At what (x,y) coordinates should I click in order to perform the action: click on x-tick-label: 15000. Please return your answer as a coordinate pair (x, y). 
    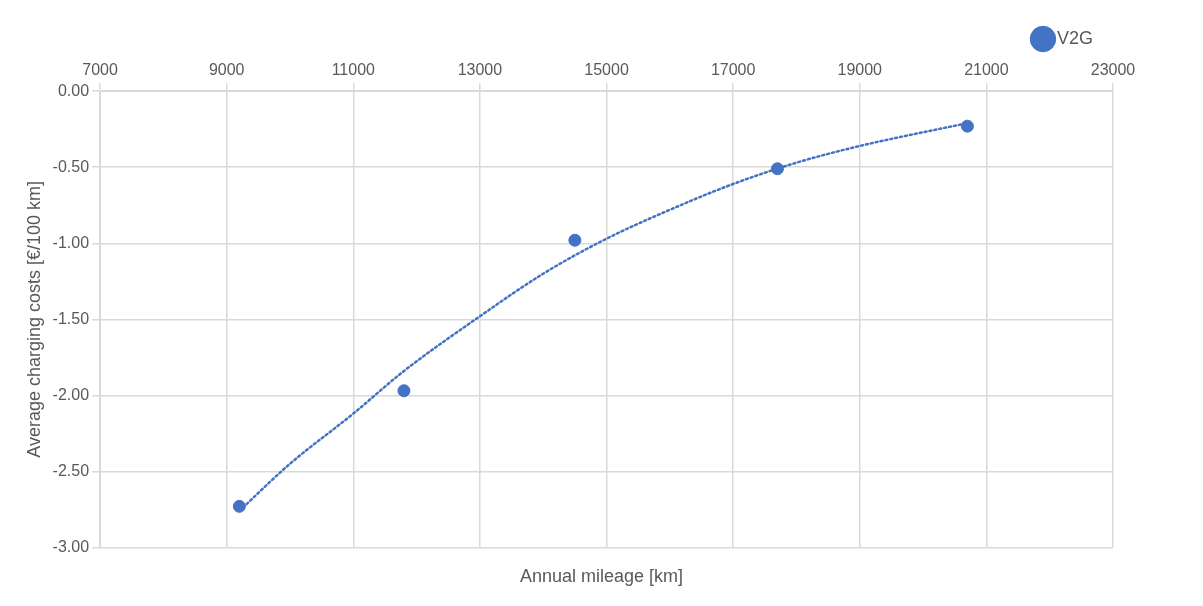
    Looking at the image, I should click on (606, 70).